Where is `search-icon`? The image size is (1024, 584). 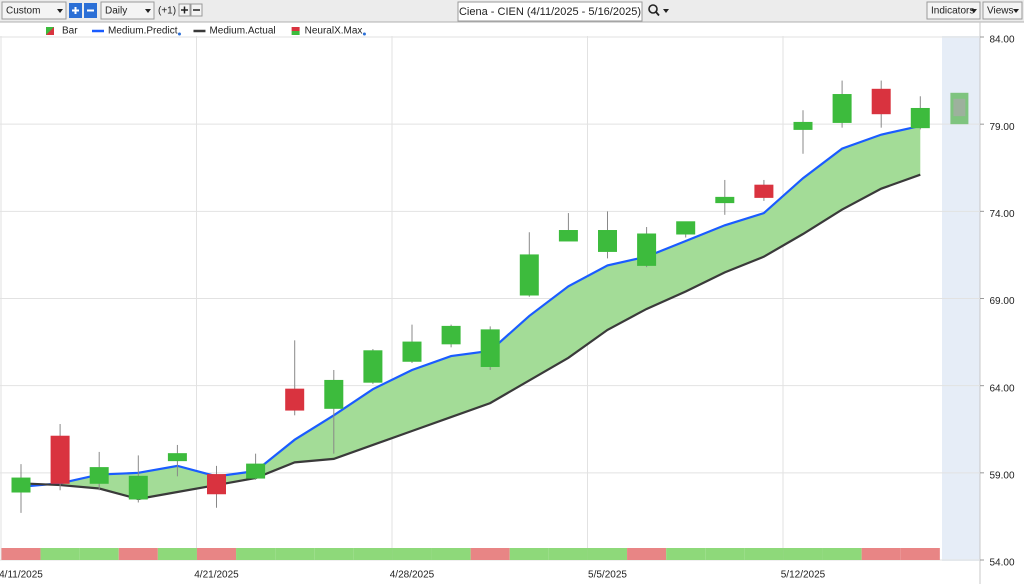
search-icon is located at coordinates (653, 9).